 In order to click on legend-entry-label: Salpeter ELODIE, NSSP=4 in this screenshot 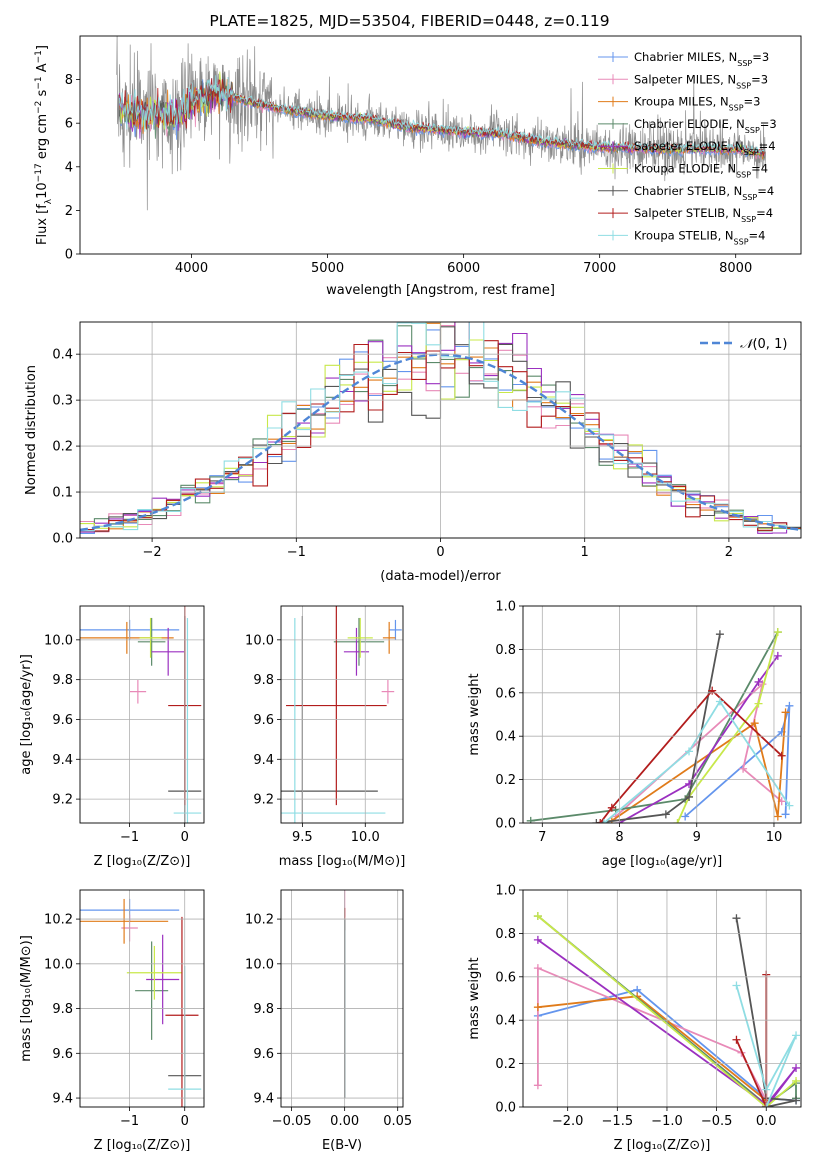, I will do `click(705, 148)`.